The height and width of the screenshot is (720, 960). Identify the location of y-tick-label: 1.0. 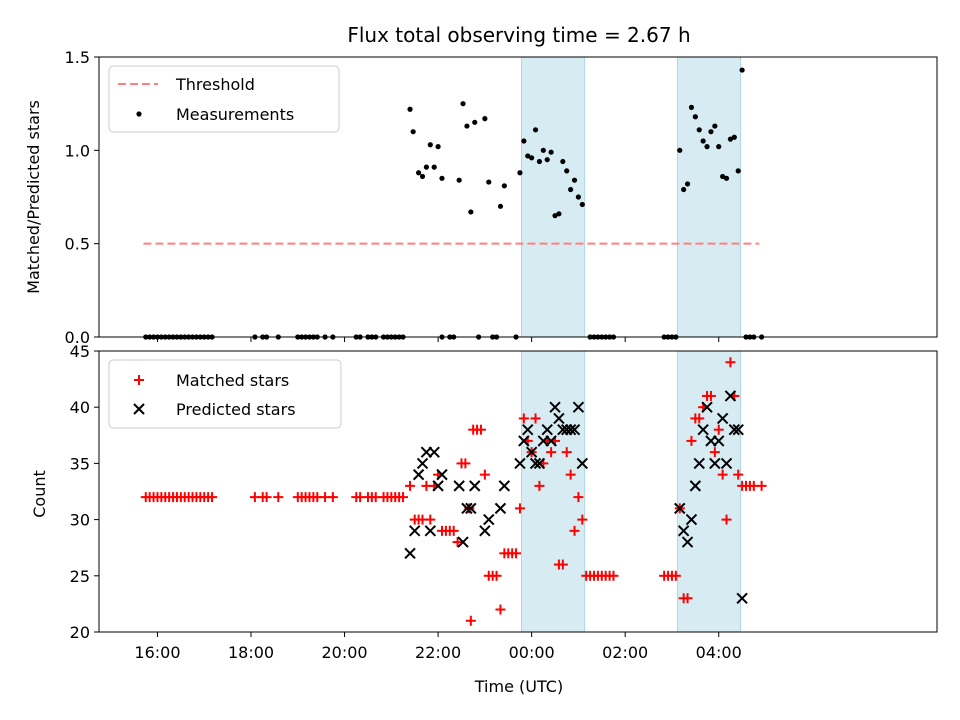
(77, 150).